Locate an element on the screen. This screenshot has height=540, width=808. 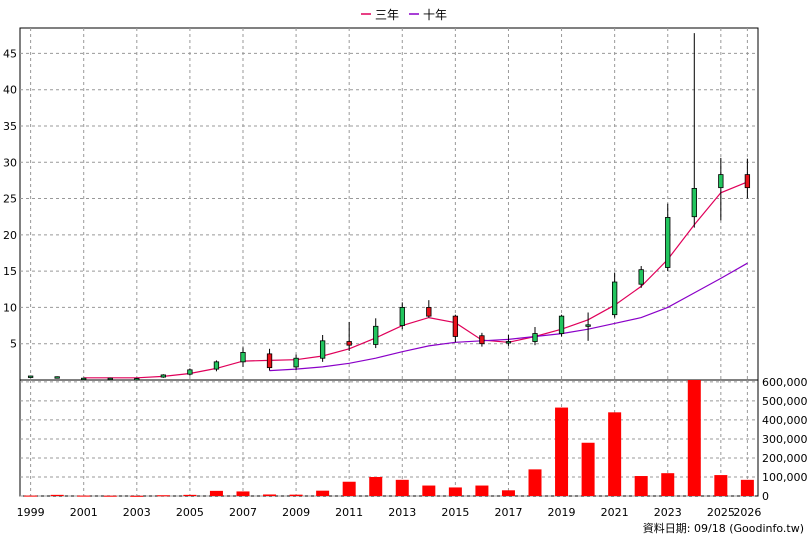
volume-y-tick-label: 500,000 is located at coordinates (785, 401).